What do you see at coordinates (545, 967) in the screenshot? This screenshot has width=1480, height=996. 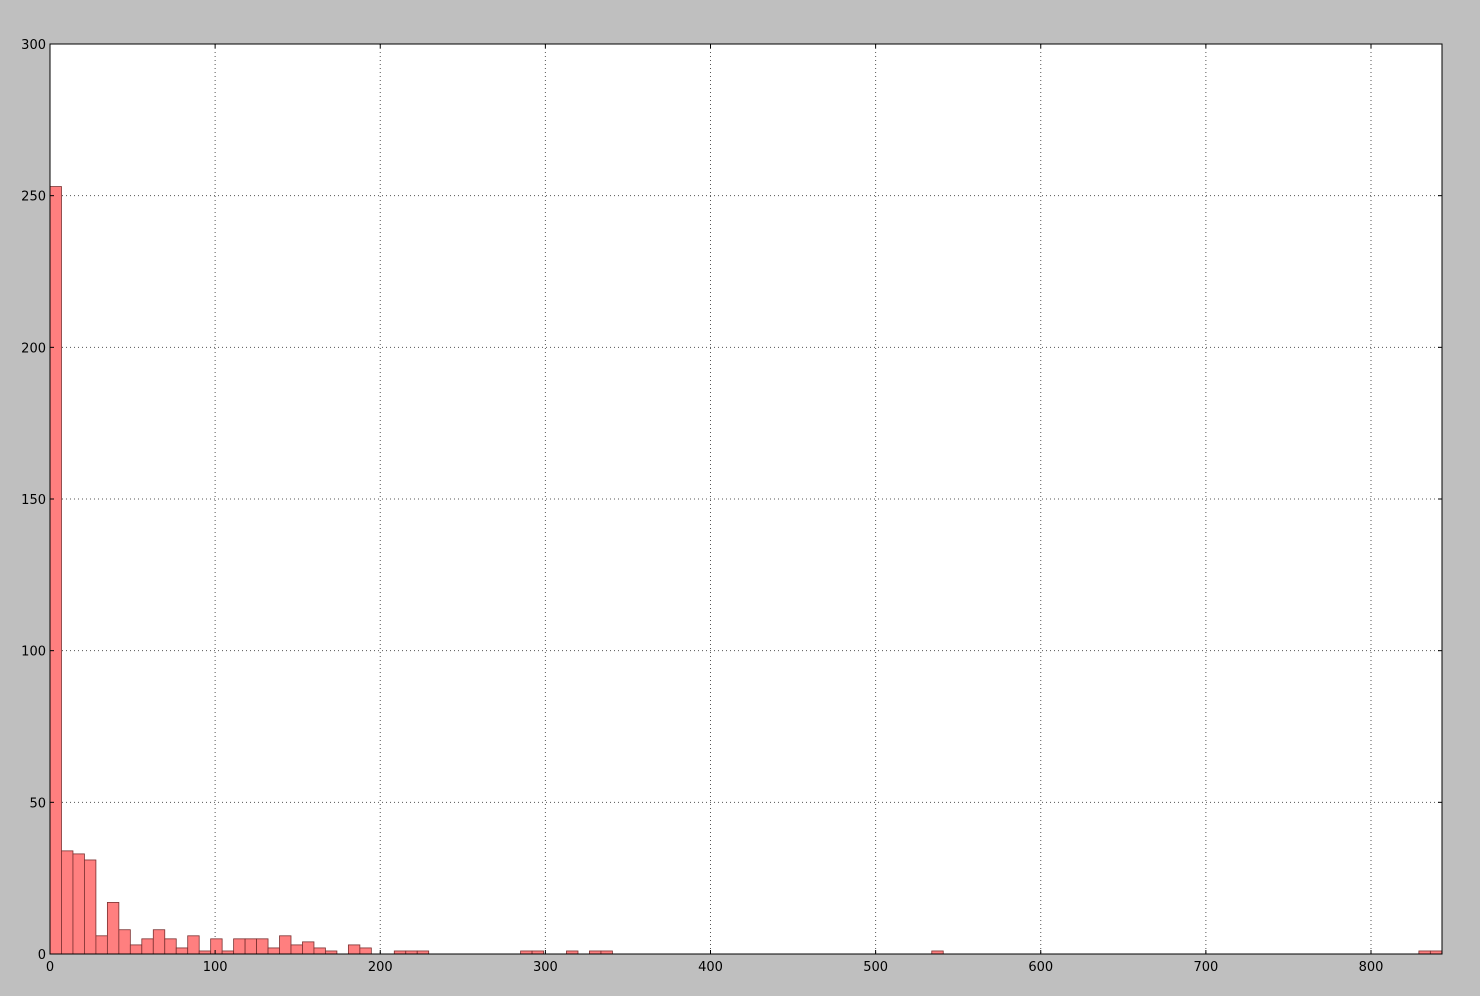 I see `x-tick-label: 300` at bounding box center [545, 967].